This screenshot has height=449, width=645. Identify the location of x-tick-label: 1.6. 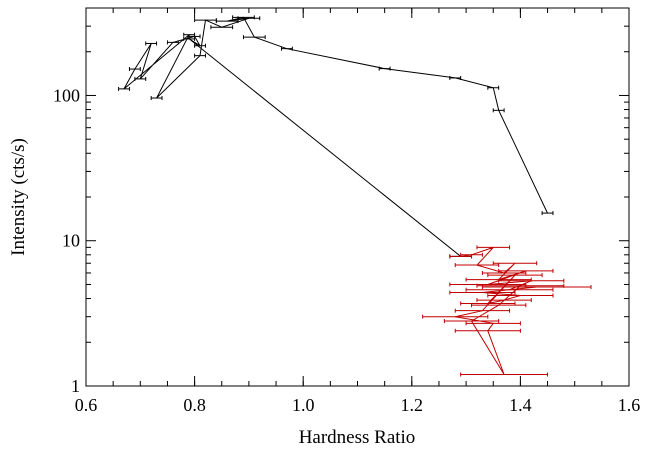
(629, 405).